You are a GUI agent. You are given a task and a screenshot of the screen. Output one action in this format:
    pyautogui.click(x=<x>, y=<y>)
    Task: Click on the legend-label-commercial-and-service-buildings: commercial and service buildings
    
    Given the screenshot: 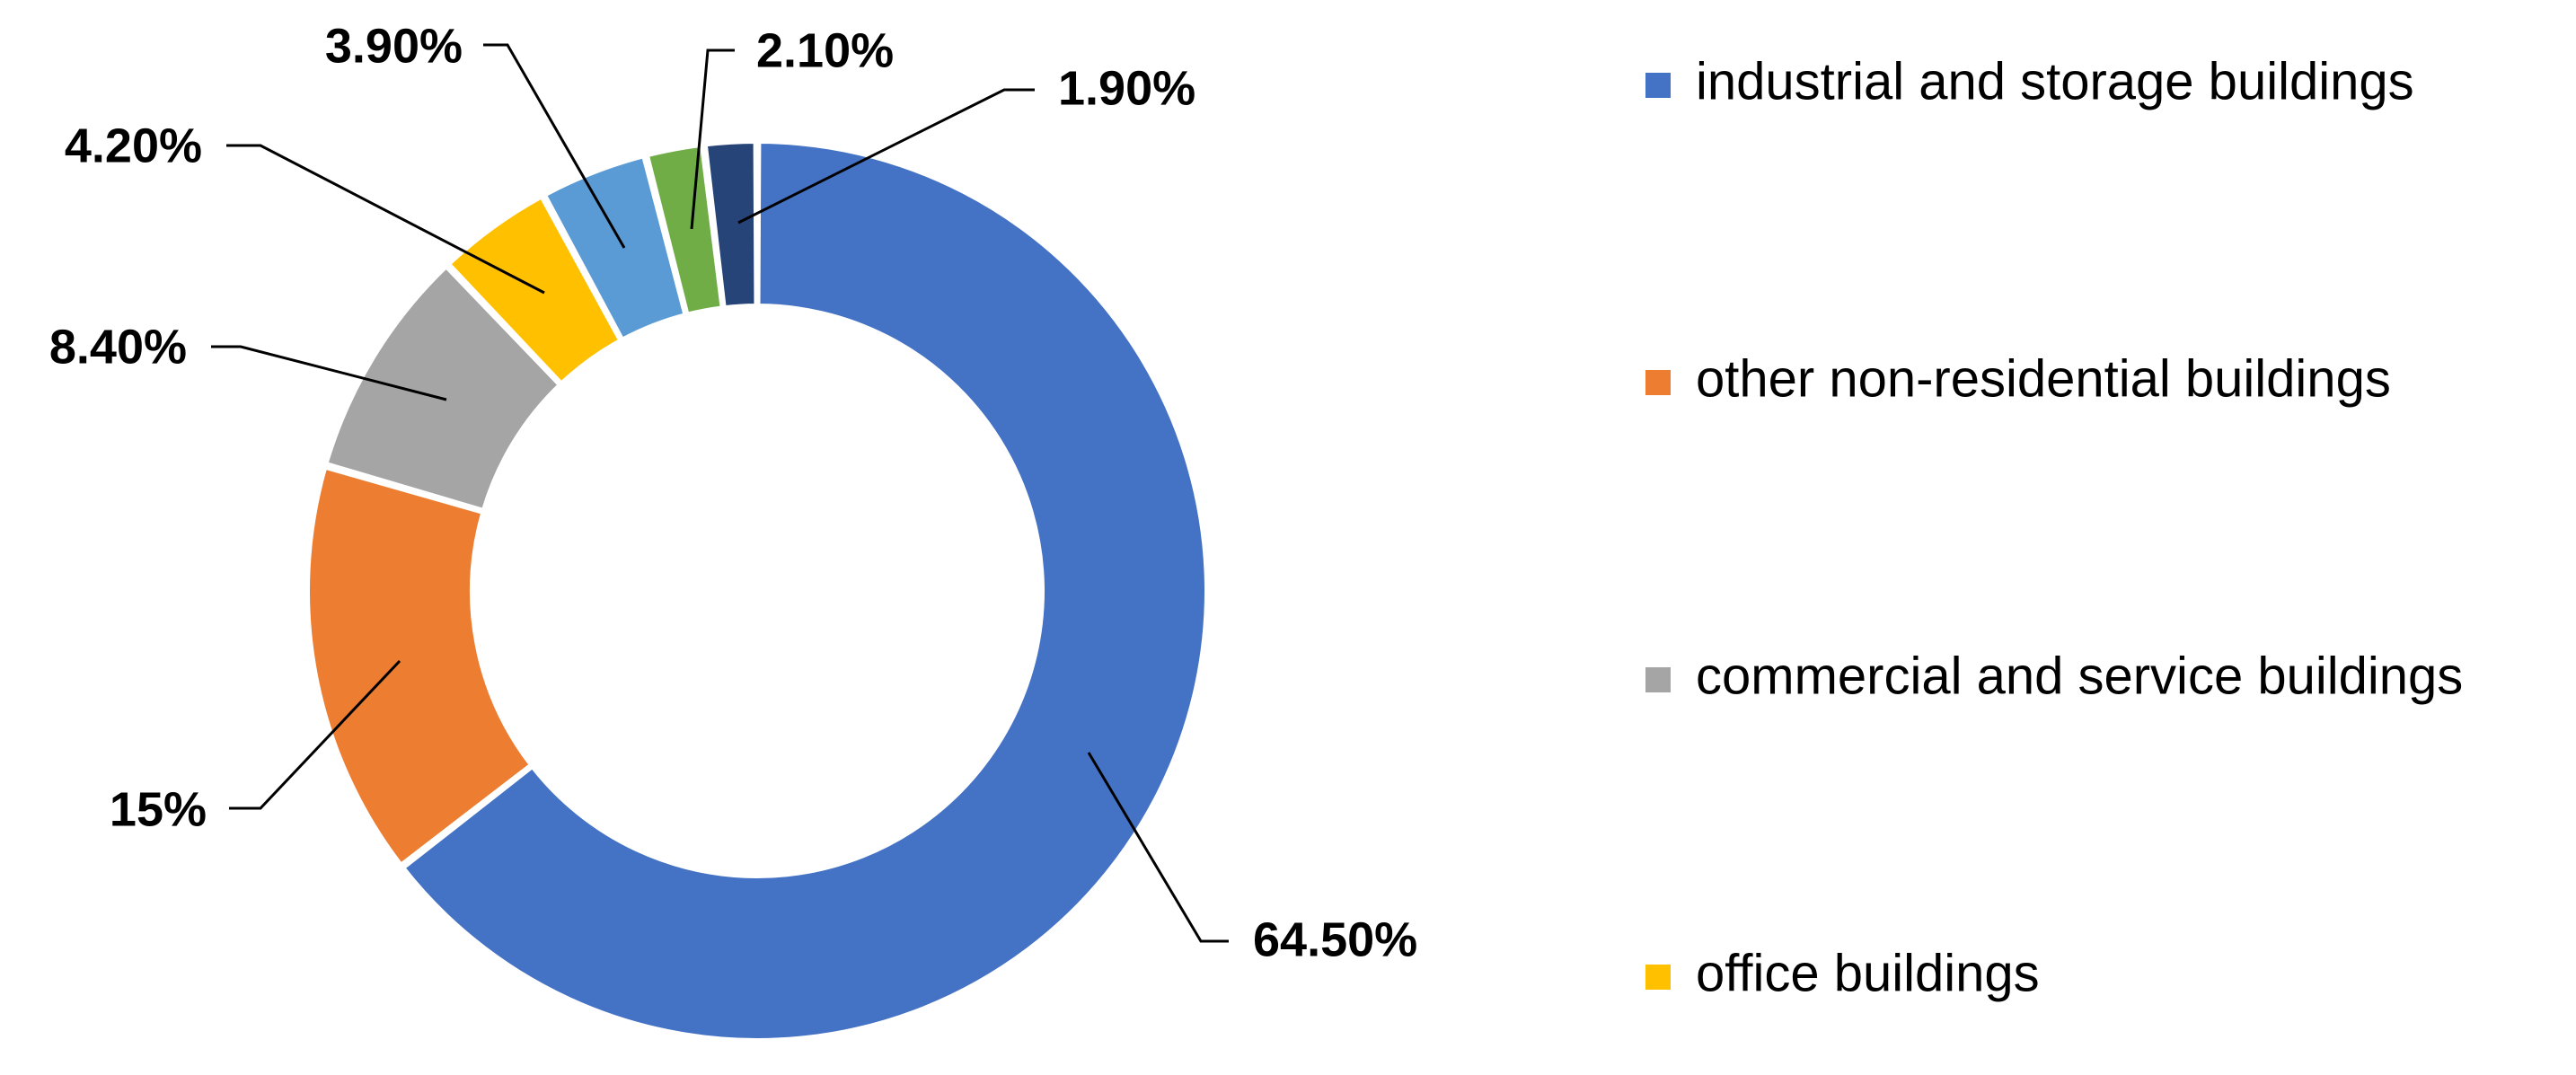 What is the action you would take?
    pyautogui.click(x=2079, y=676)
    